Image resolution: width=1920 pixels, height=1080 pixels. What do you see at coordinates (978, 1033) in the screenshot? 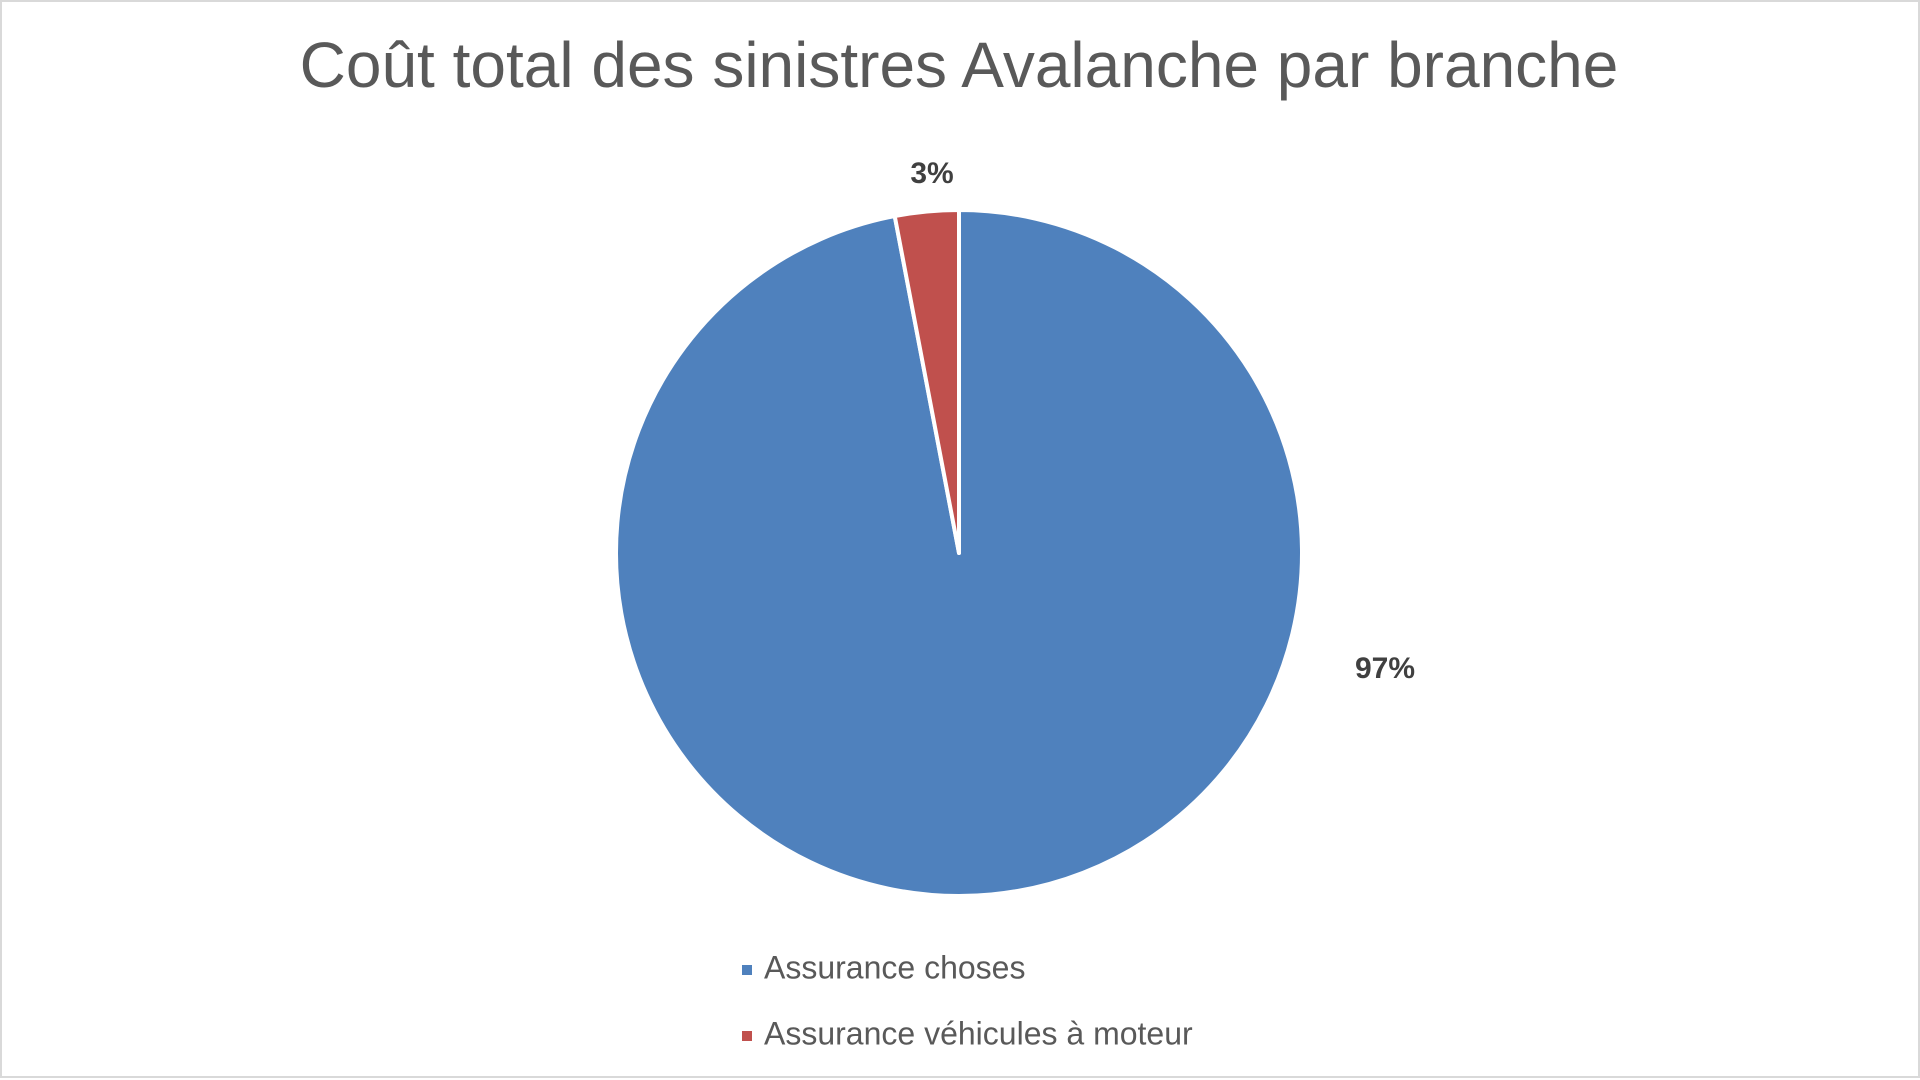
I see `legend-label: Assurance véhicules à moteur` at bounding box center [978, 1033].